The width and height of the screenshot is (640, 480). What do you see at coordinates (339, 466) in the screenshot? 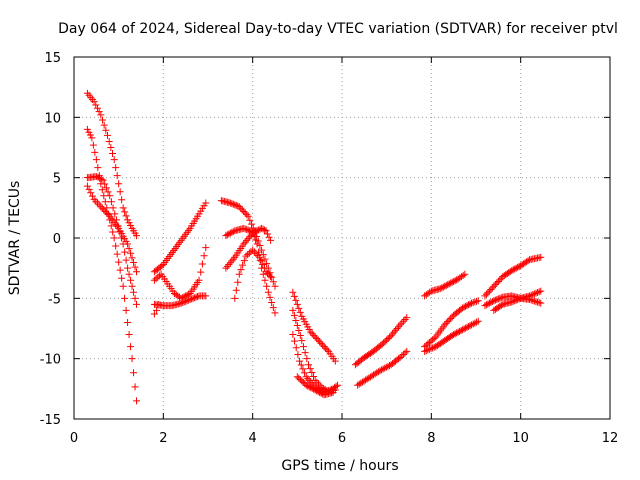
I see `x-axis-label: GPS time / hours` at bounding box center [339, 466].